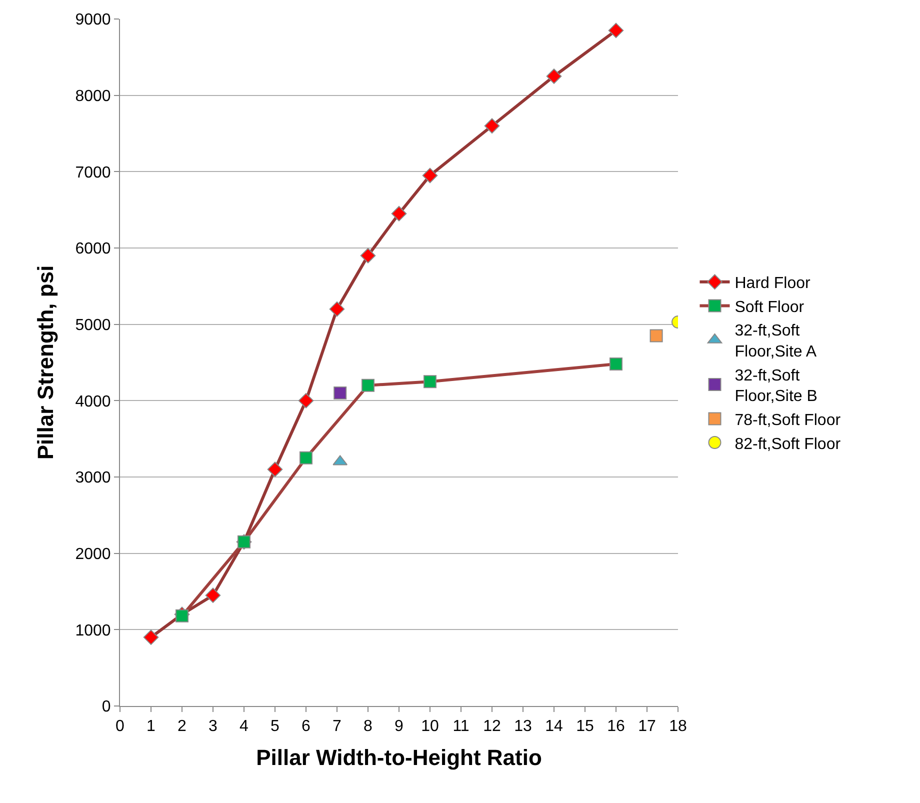 This screenshot has height=803, width=920. What do you see at coordinates (213, 727) in the screenshot?
I see `x-tick-label: 3` at bounding box center [213, 727].